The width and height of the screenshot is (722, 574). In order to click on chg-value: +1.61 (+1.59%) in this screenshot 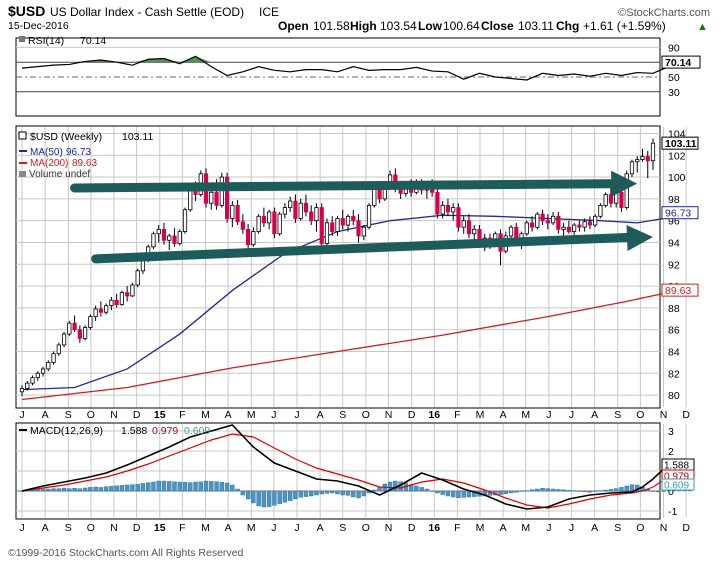, I will do `click(624, 26)`.